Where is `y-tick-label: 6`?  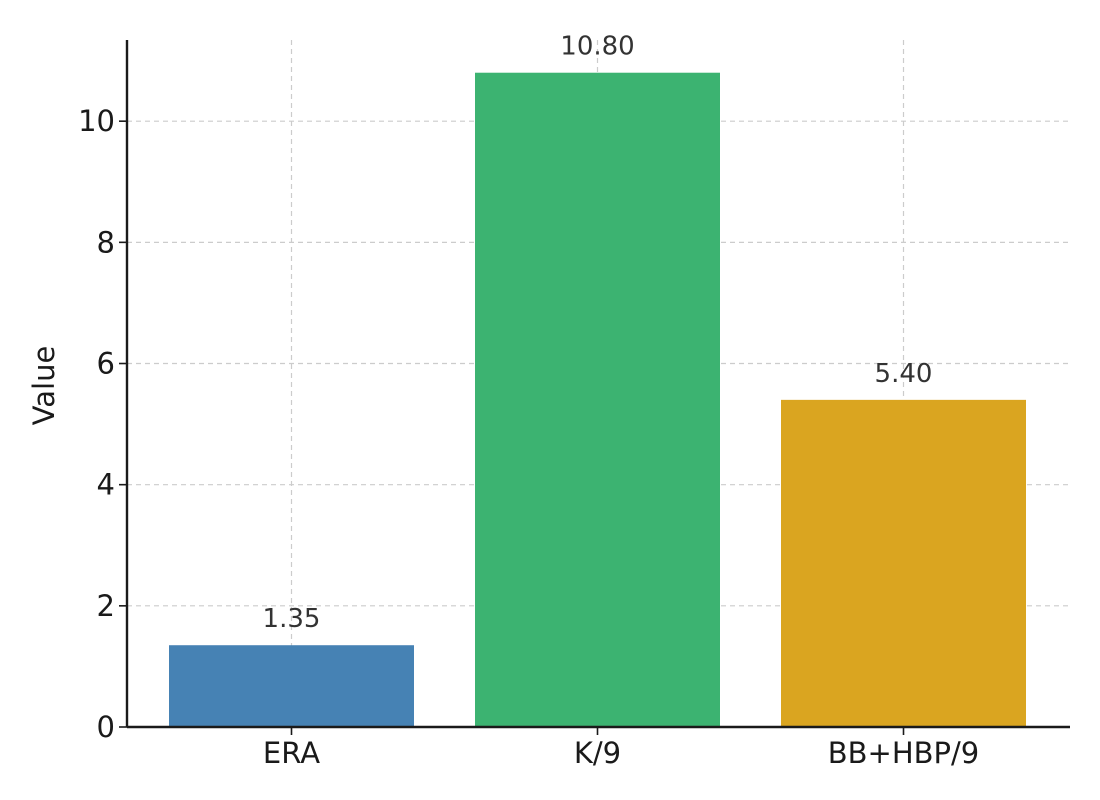 y-tick-label: 6 is located at coordinates (106, 364).